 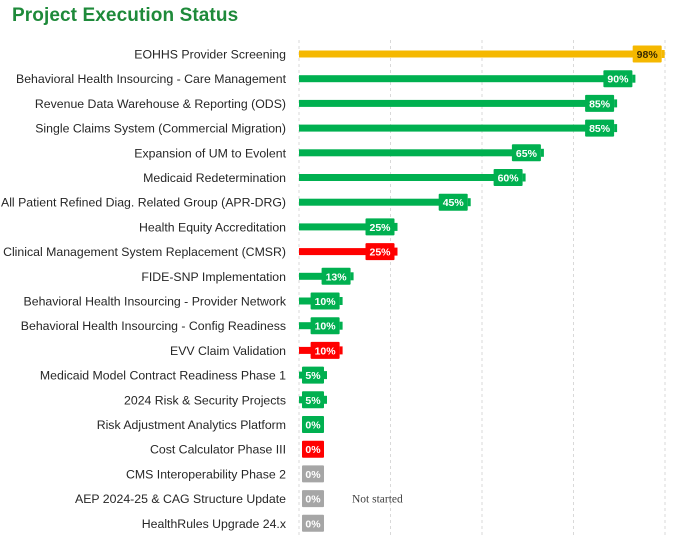 I want to click on data-label: 5%, so click(x=313, y=376).